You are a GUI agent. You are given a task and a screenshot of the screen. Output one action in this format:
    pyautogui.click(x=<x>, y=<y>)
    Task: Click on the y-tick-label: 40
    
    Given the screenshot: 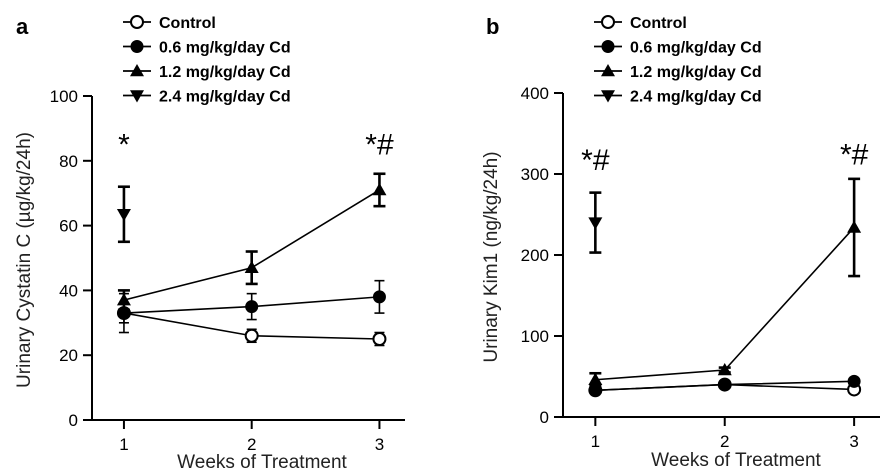 What is the action you would take?
    pyautogui.click(x=68, y=290)
    